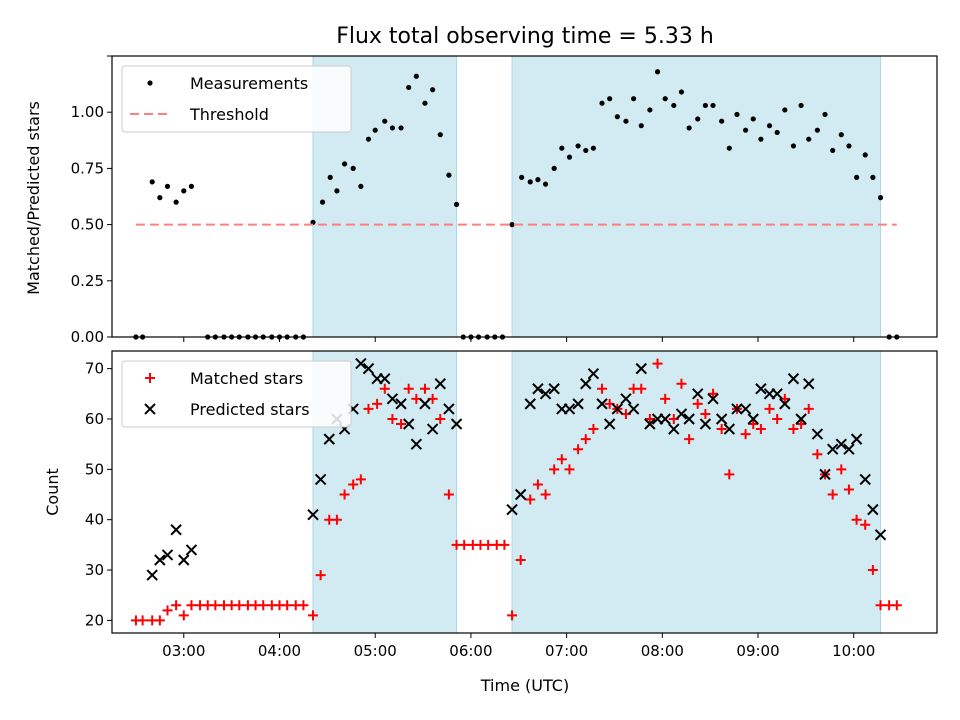 The image size is (960, 720). What do you see at coordinates (87, 281) in the screenshot?
I see `top-y-tick-label: 0.25` at bounding box center [87, 281].